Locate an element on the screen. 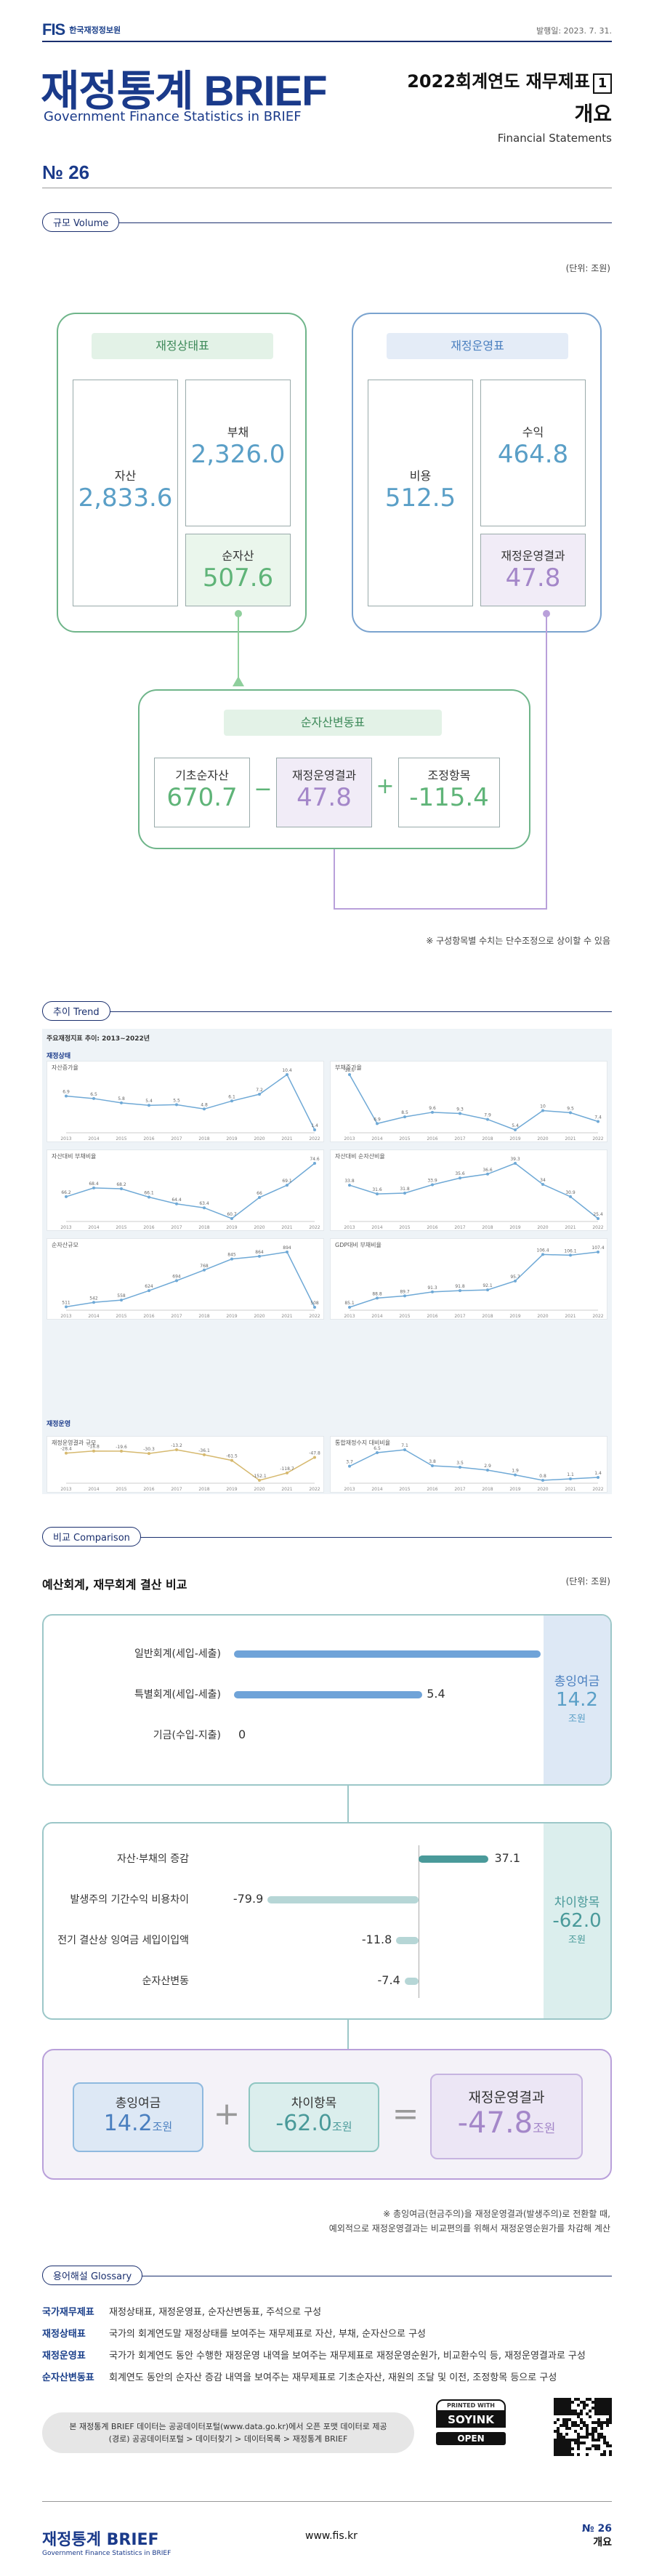 This screenshot has width=654, height=2576. data-label: 89.7 is located at coordinates (405, 1291).